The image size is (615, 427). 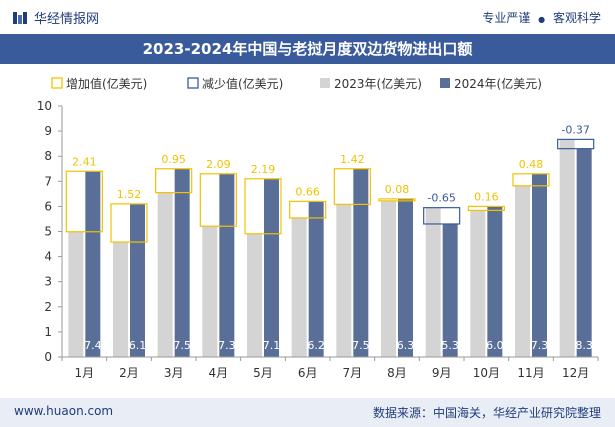 I want to click on footer: www.huaon.com 数据来源：中国海关，华经产业研究院整理, so click(x=307, y=412).